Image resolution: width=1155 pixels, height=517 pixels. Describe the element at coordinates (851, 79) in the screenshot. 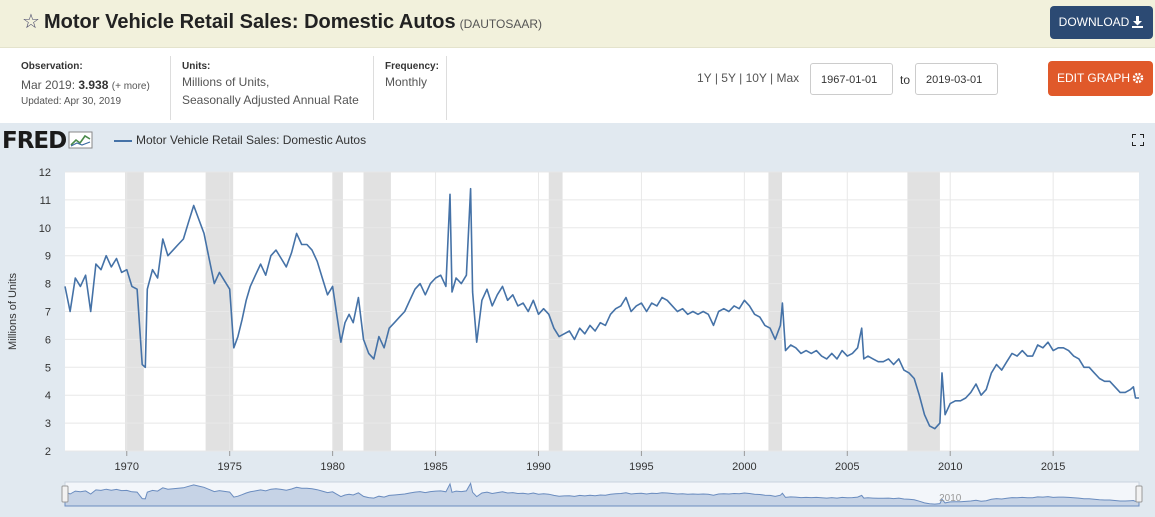

I see `start-date-input: 1967-01-01` at that location.